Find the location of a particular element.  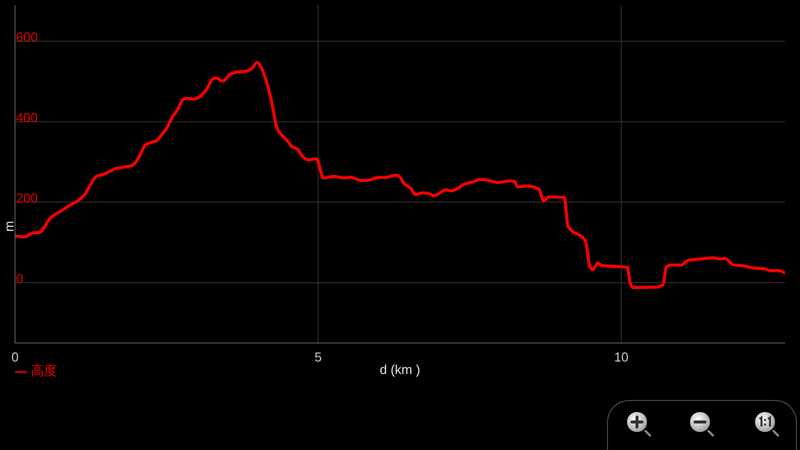

x-axis-title: d (km ) is located at coordinates (400, 369).